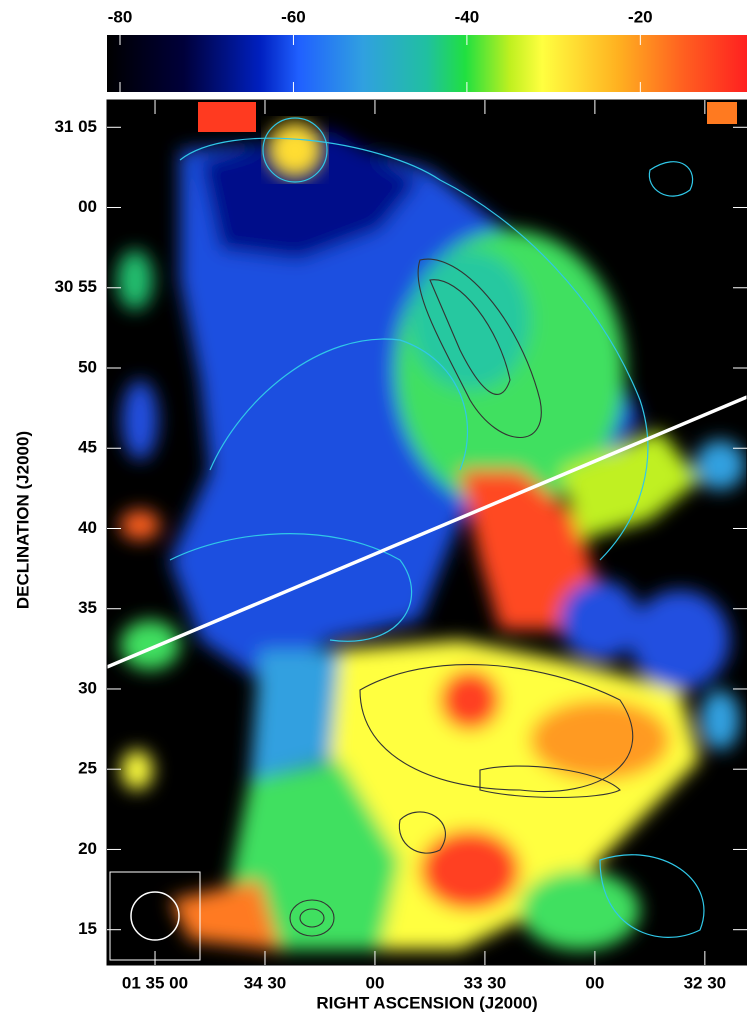  I want to click on y-tick-label: 20, so click(87, 848).